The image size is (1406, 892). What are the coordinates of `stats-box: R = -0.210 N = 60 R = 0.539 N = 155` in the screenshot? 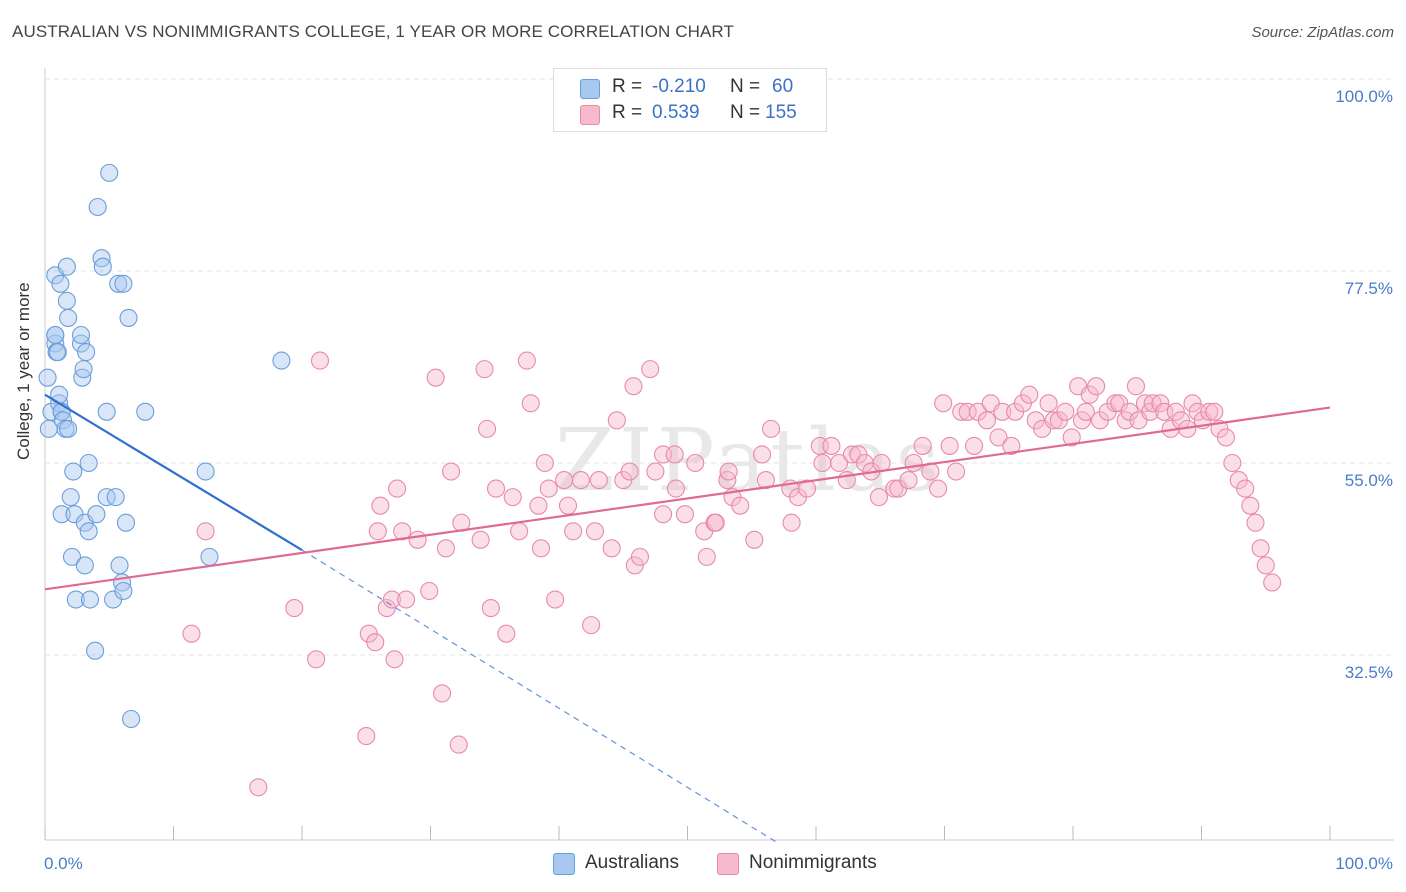 It's located at (690, 100).